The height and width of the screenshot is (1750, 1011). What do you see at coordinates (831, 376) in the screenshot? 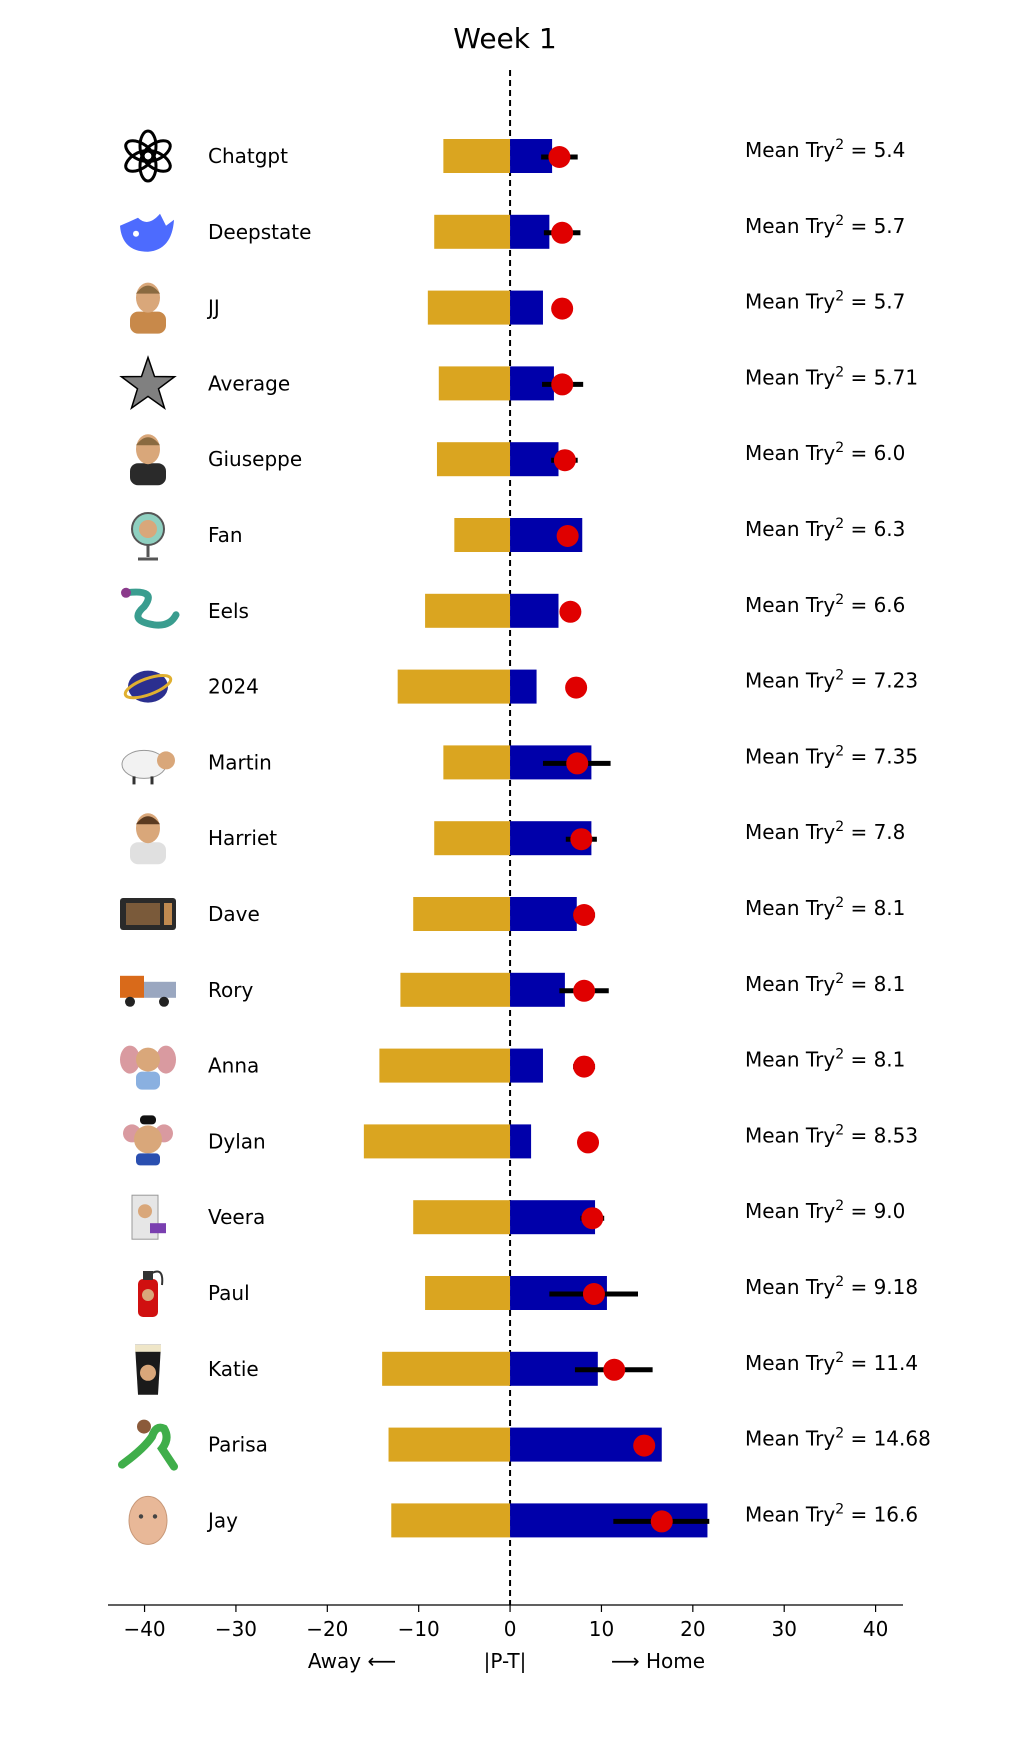
I see `mean-annotation: Mean Try2 = 5.71` at bounding box center [831, 376].